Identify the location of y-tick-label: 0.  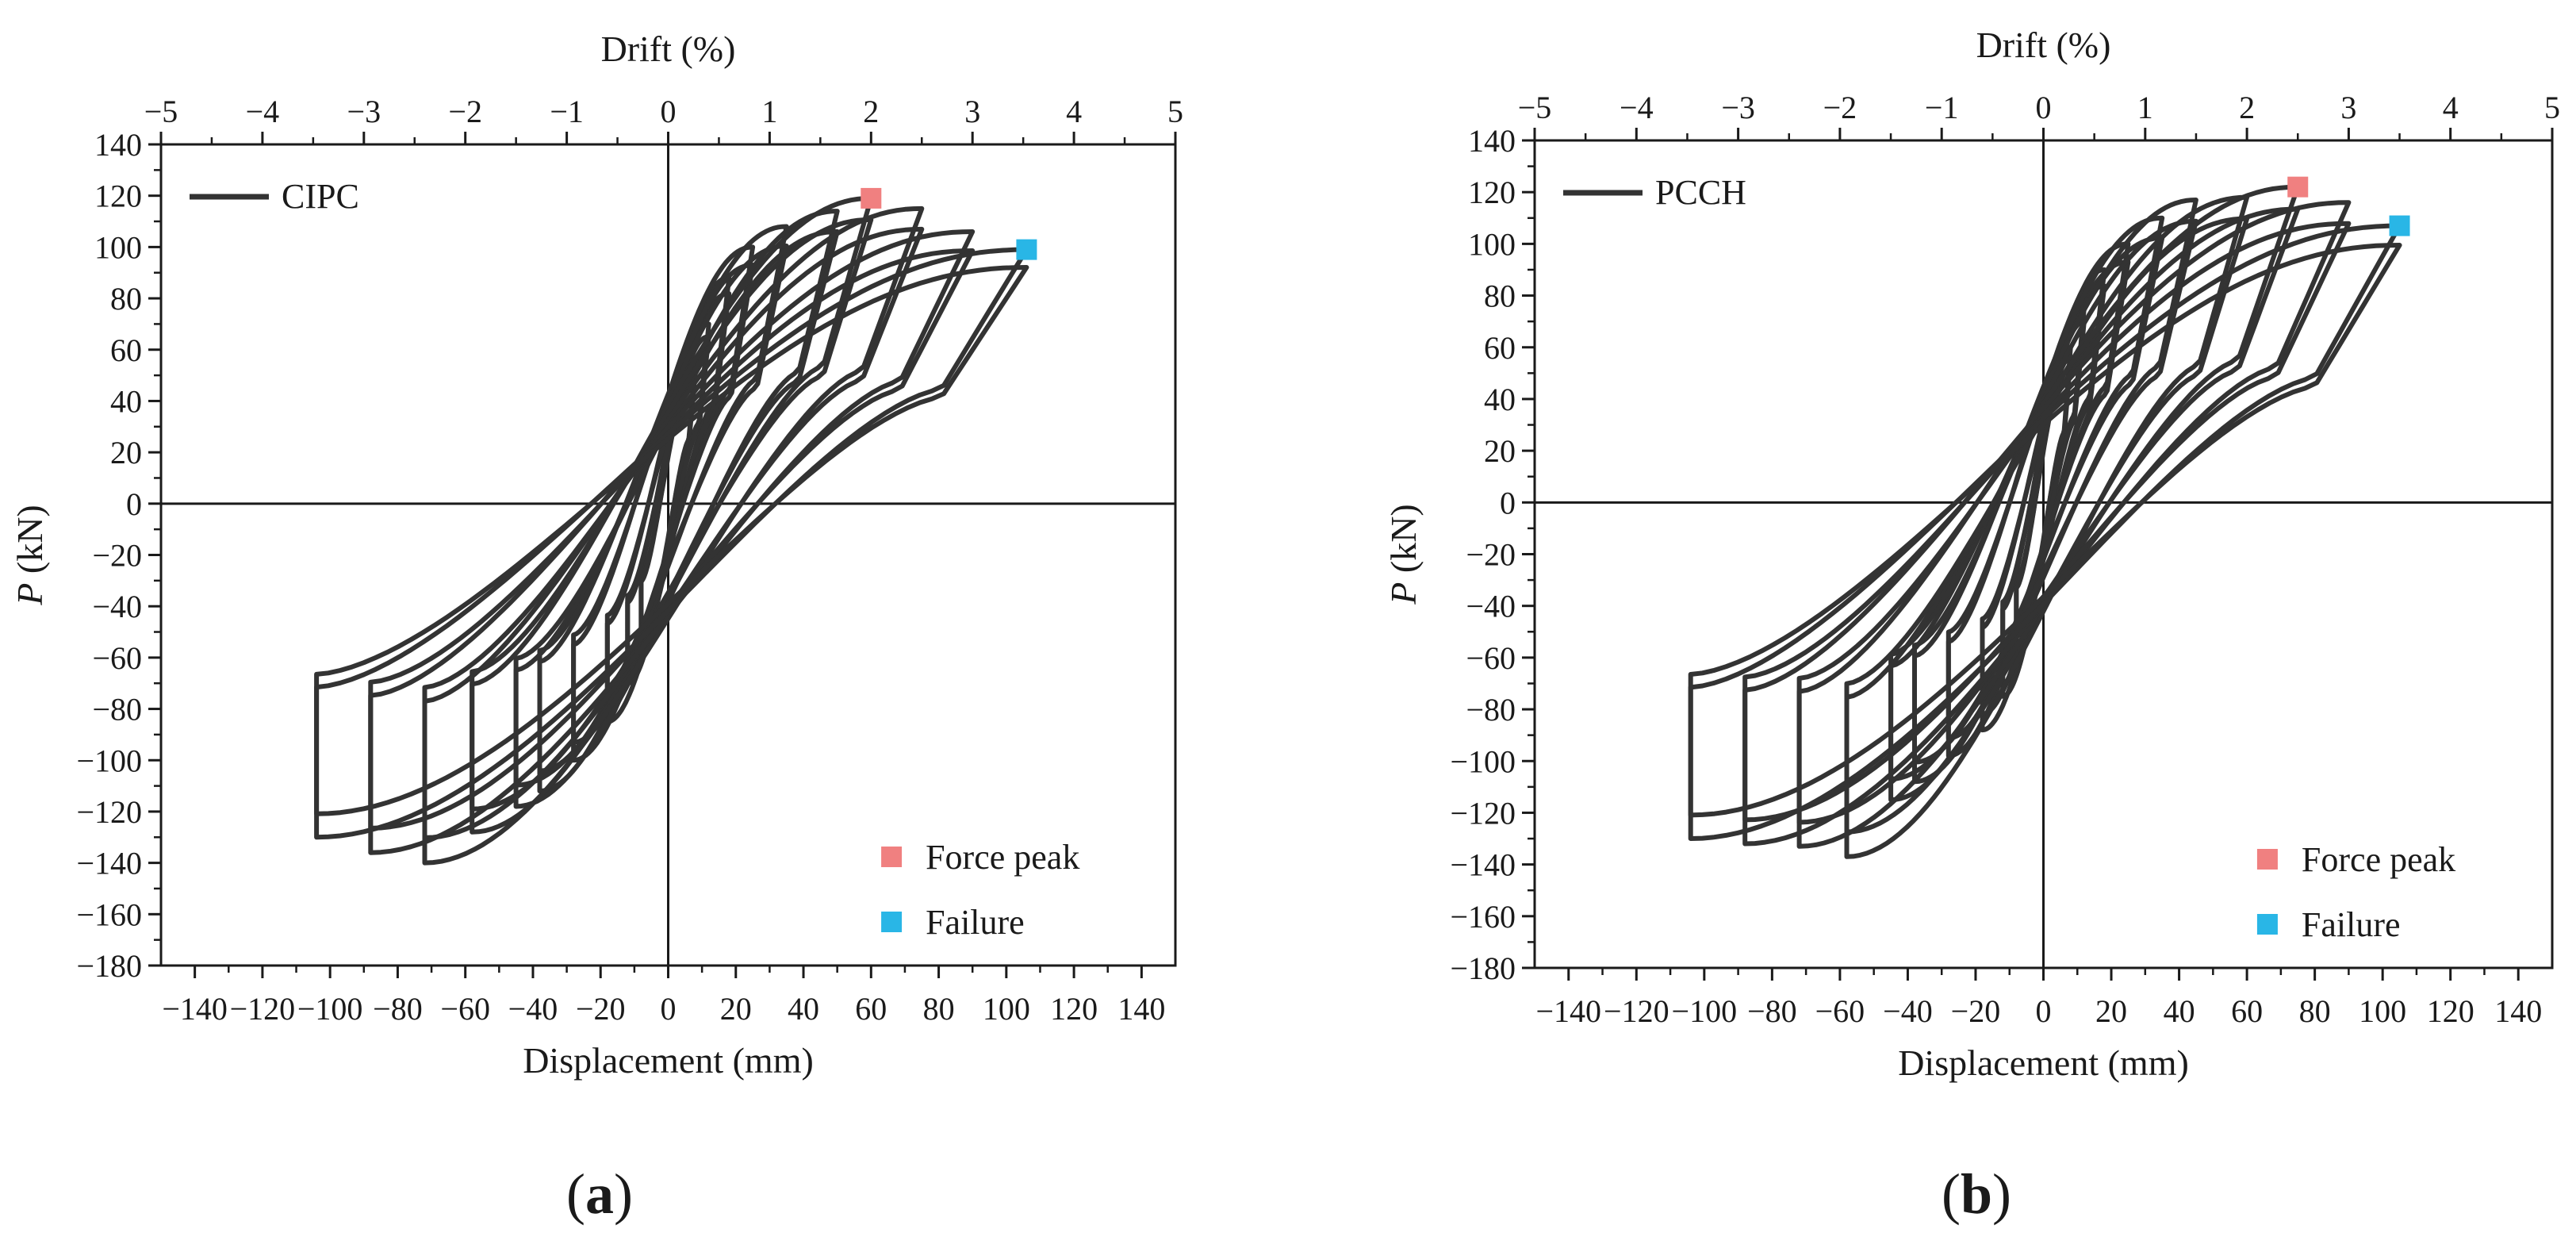
(1508, 503).